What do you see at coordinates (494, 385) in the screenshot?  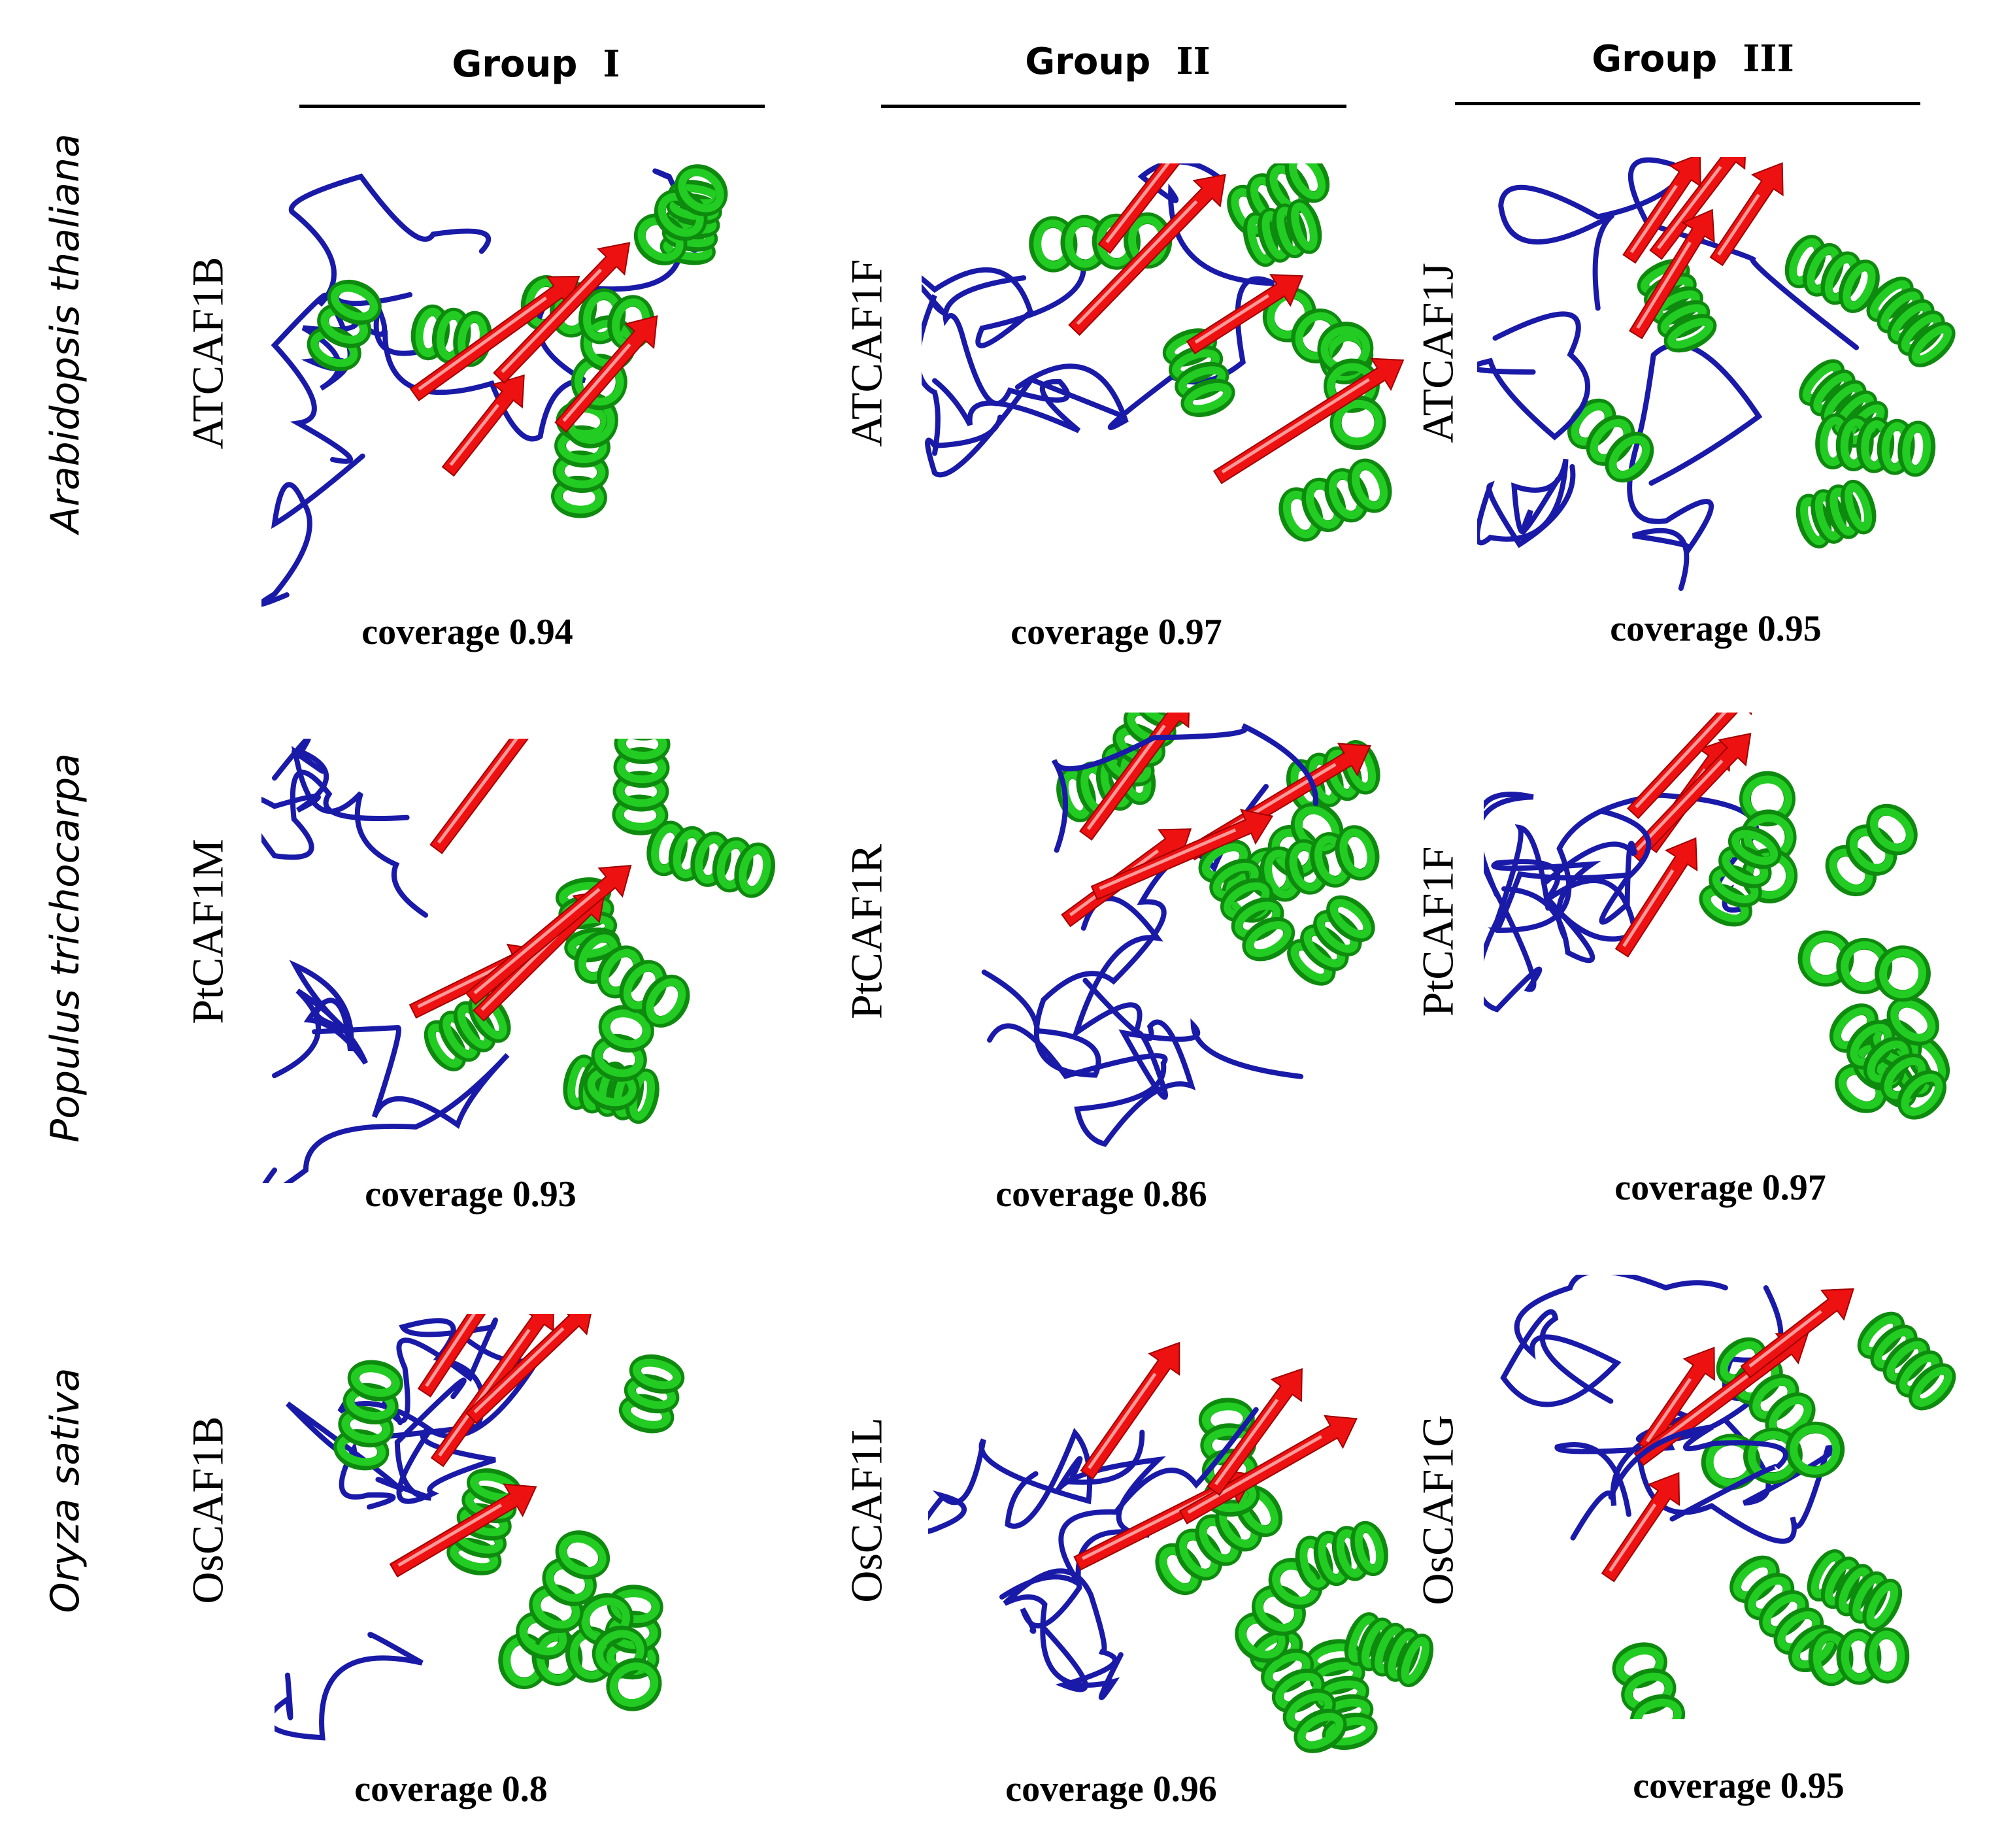 I see `protein-structure-atcaf1b` at bounding box center [494, 385].